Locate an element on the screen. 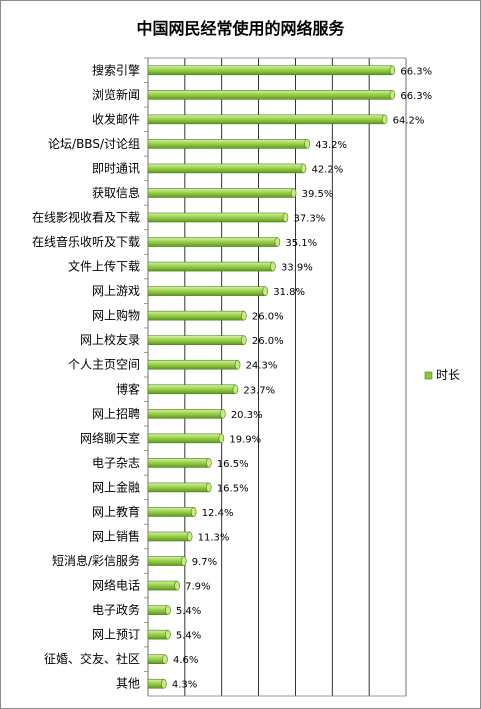 The image size is (481, 709). data-label: 66.3% is located at coordinates (416, 71).